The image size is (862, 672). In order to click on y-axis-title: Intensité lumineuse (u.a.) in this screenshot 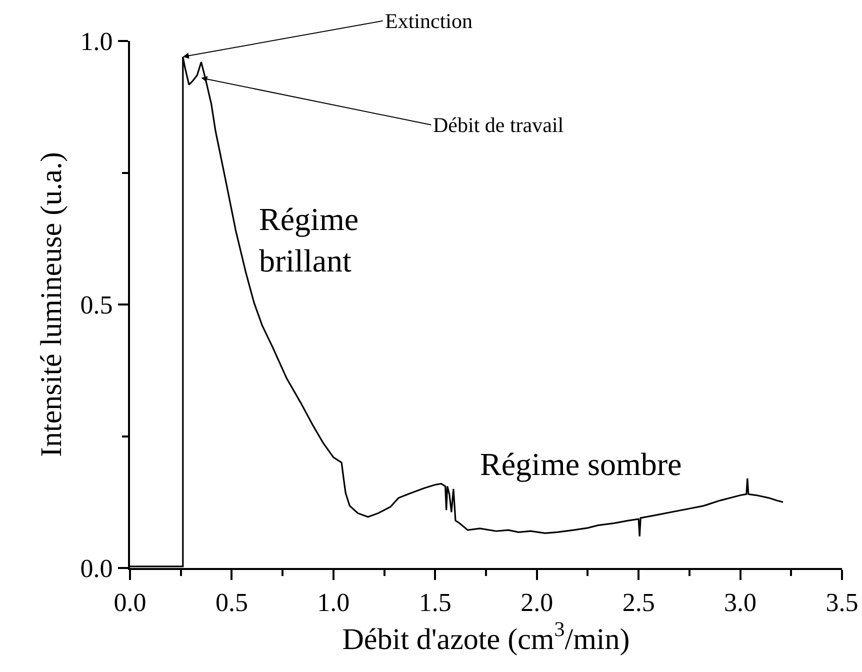, I will do `click(51, 304)`.